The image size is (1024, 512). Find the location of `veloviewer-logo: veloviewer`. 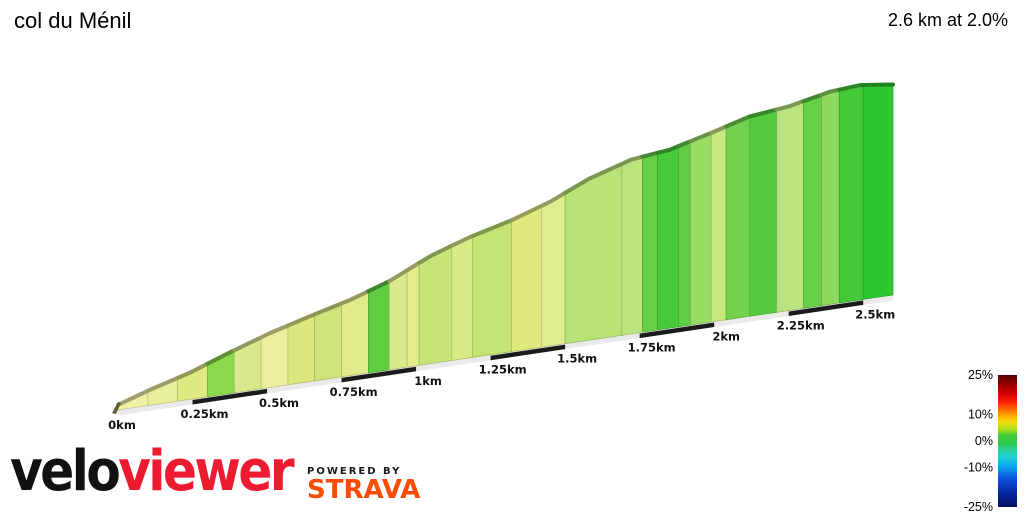

veloviewer-logo: veloviewer is located at coordinates (152, 472).